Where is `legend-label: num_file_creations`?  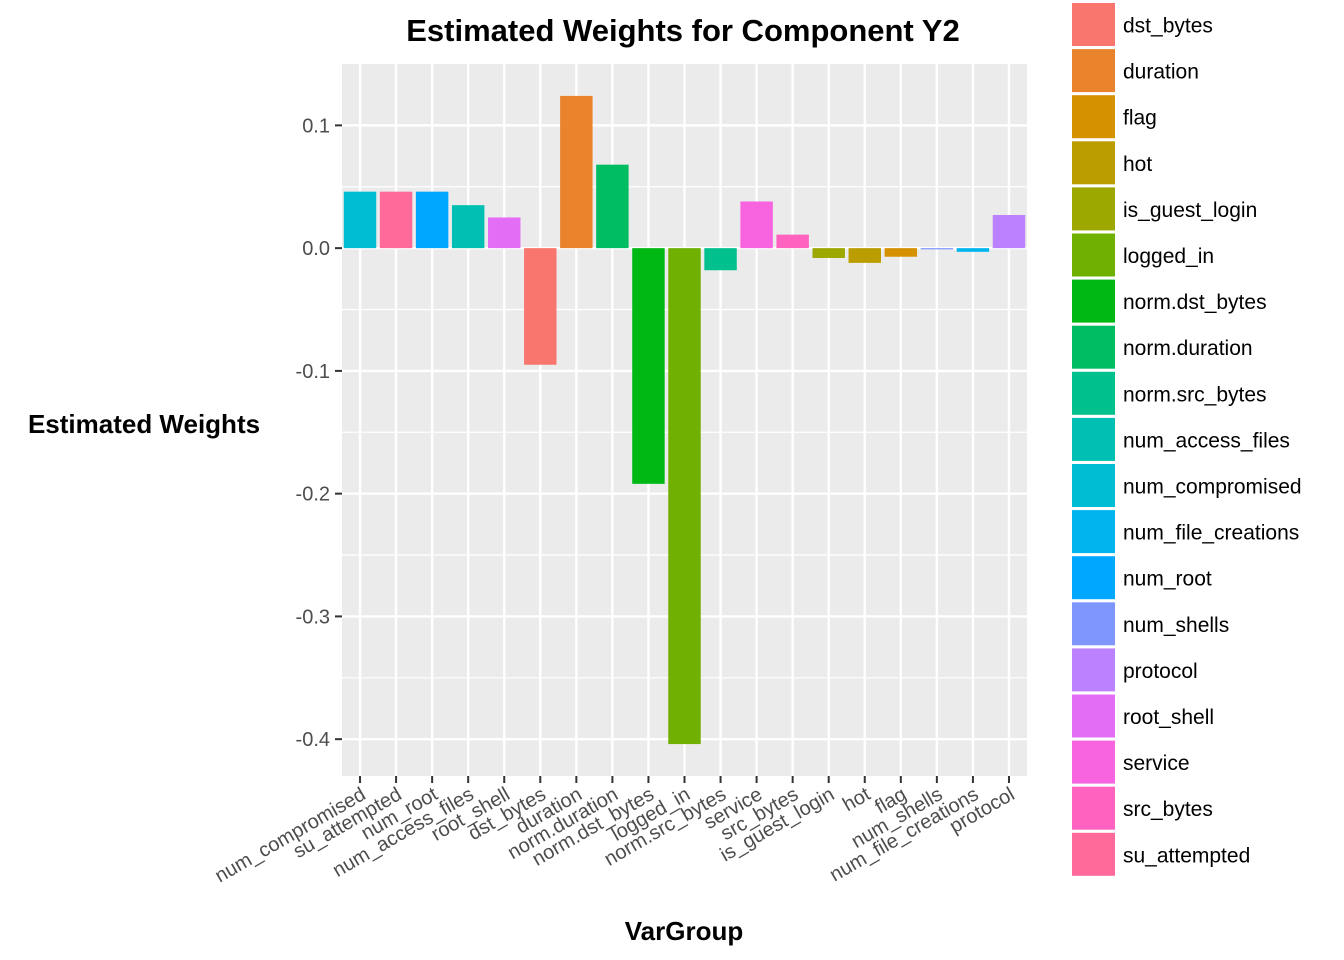
legend-label: num_file_creations is located at coordinates (1211, 533).